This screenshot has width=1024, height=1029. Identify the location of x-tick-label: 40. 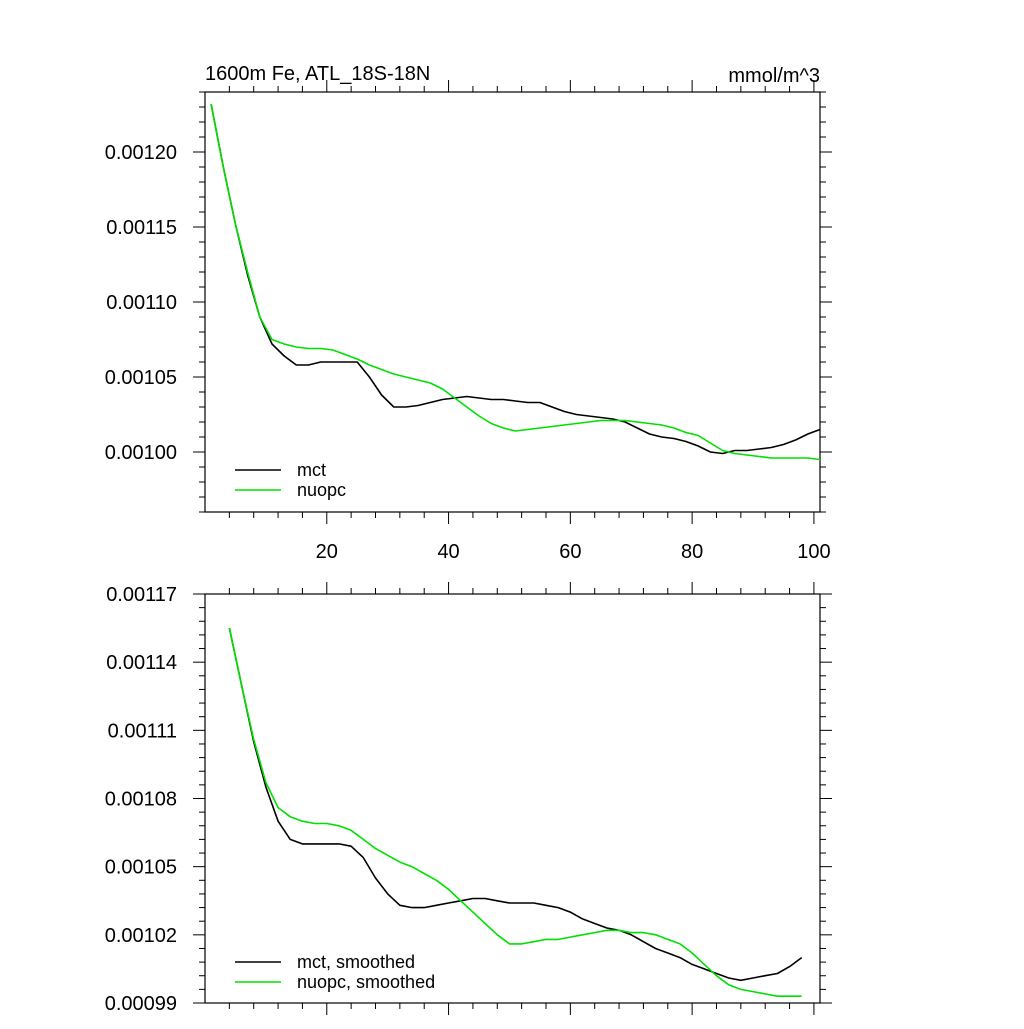
(448, 552).